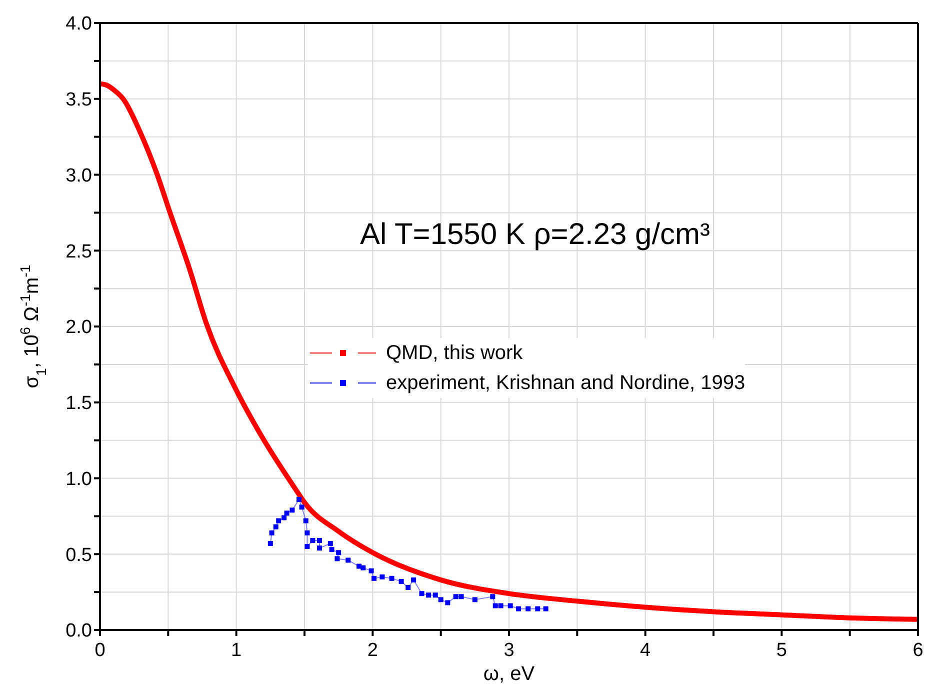 This screenshot has height=699, width=926. What do you see at coordinates (236, 650) in the screenshot?
I see `x-tick-label: 1` at bounding box center [236, 650].